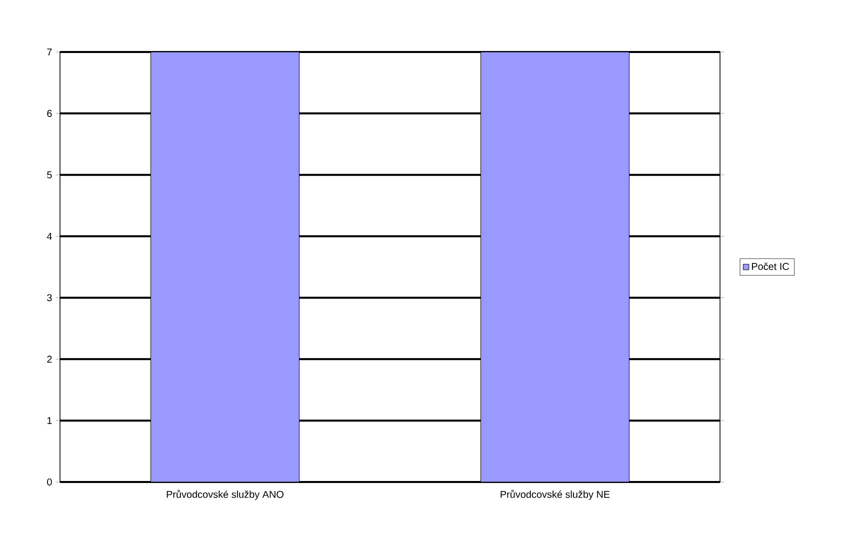 This screenshot has width=845, height=552. What do you see at coordinates (49, 420) in the screenshot?
I see `y-tick-label: 1` at bounding box center [49, 420].